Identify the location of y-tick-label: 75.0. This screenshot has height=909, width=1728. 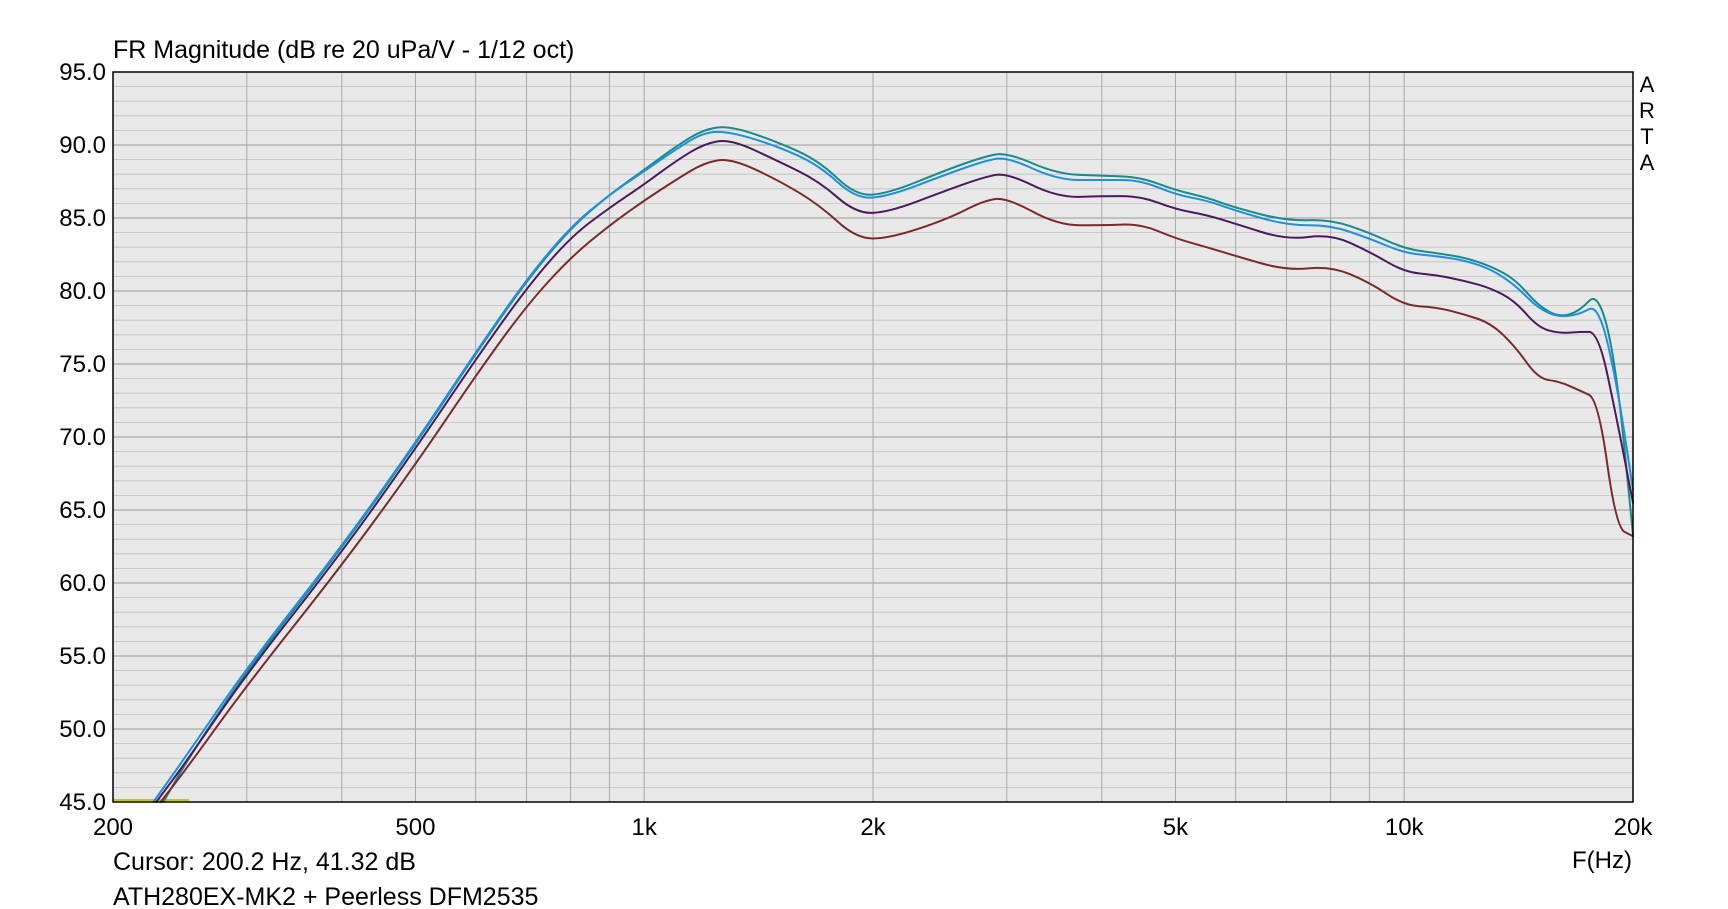
(82, 364).